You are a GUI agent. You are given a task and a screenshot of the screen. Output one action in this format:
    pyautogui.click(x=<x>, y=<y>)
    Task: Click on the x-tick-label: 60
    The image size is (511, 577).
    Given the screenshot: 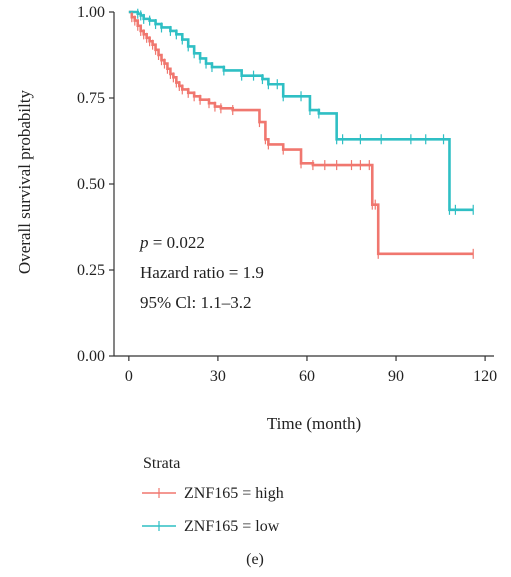 What is the action you would take?
    pyautogui.click(x=307, y=376)
    